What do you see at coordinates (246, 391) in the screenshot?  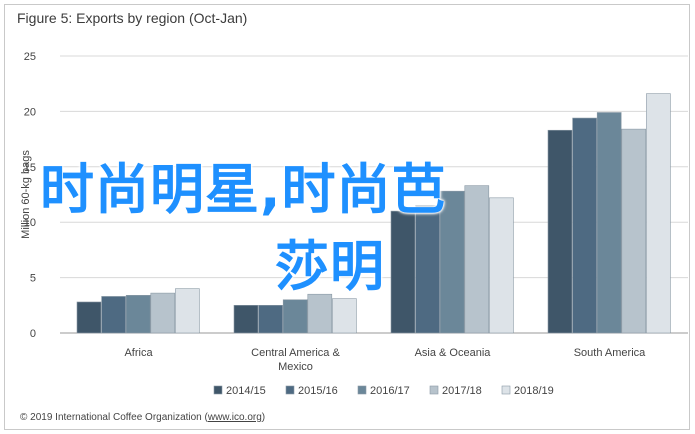 I see `legend-label-2014-15: 2014/15` at bounding box center [246, 391].